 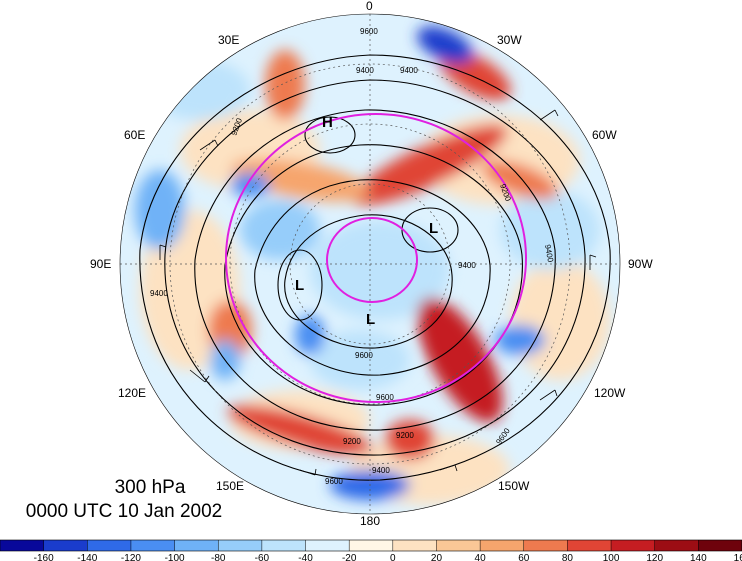 What do you see at coordinates (640, 264) in the screenshot?
I see `lon-label-90w: 90W` at bounding box center [640, 264].